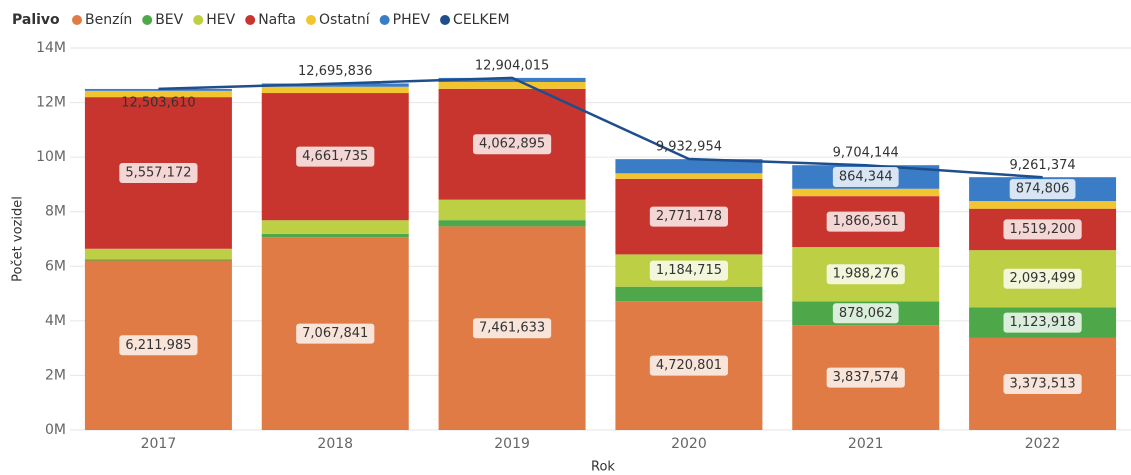 Image resolution: width=1131 pixels, height=475 pixels. I want to click on x-axis-label: Rok, so click(603, 467).